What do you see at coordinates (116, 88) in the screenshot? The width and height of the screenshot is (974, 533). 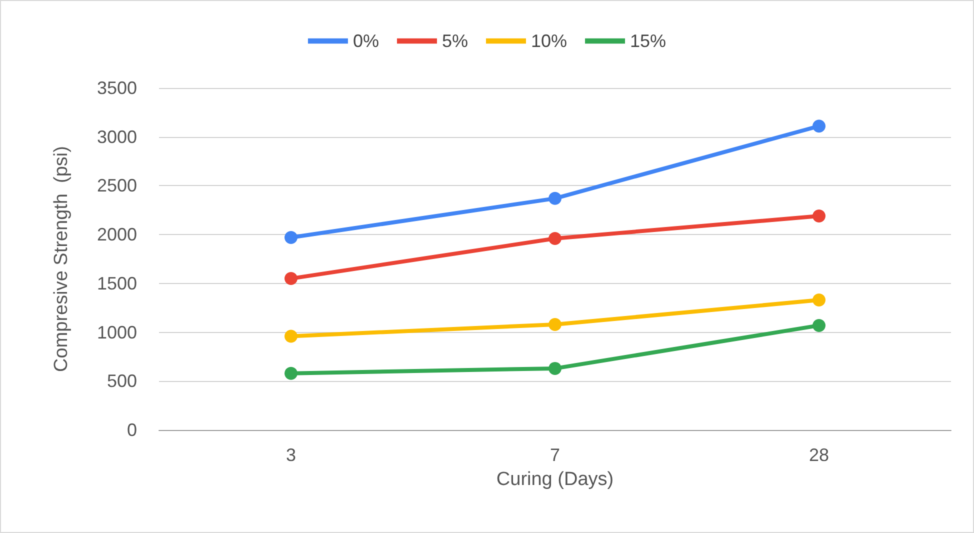 I see `y-tick-label: 3500` at bounding box center [116, 88].